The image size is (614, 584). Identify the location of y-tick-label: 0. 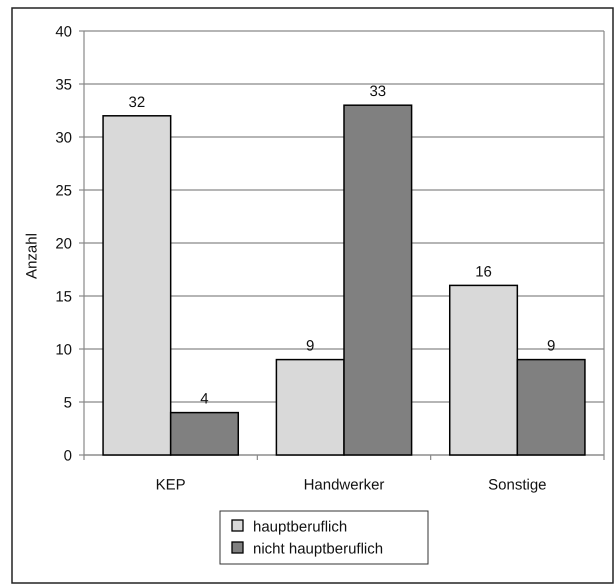
(68, 455).